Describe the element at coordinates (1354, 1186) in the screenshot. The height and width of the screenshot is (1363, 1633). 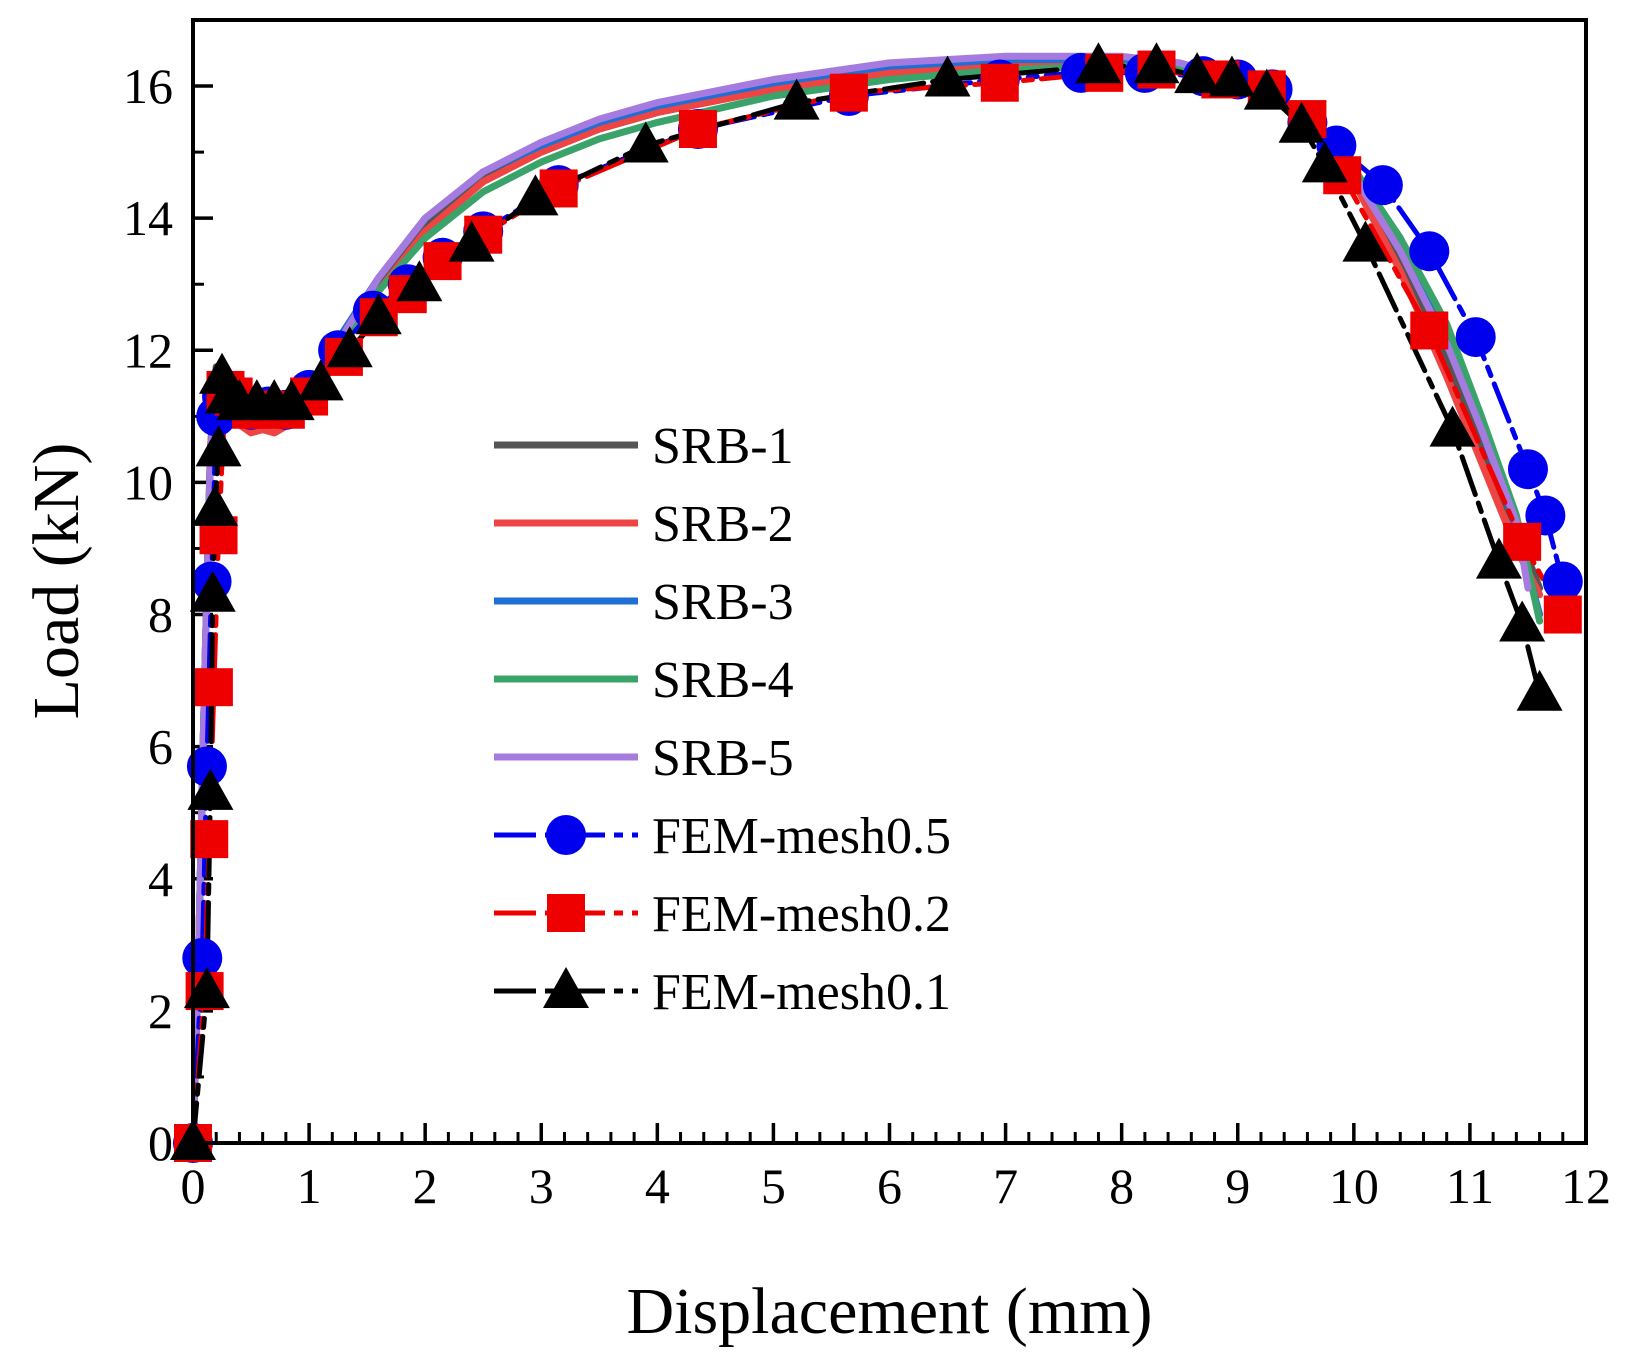
I see `x-tick-label: 10` at that location.